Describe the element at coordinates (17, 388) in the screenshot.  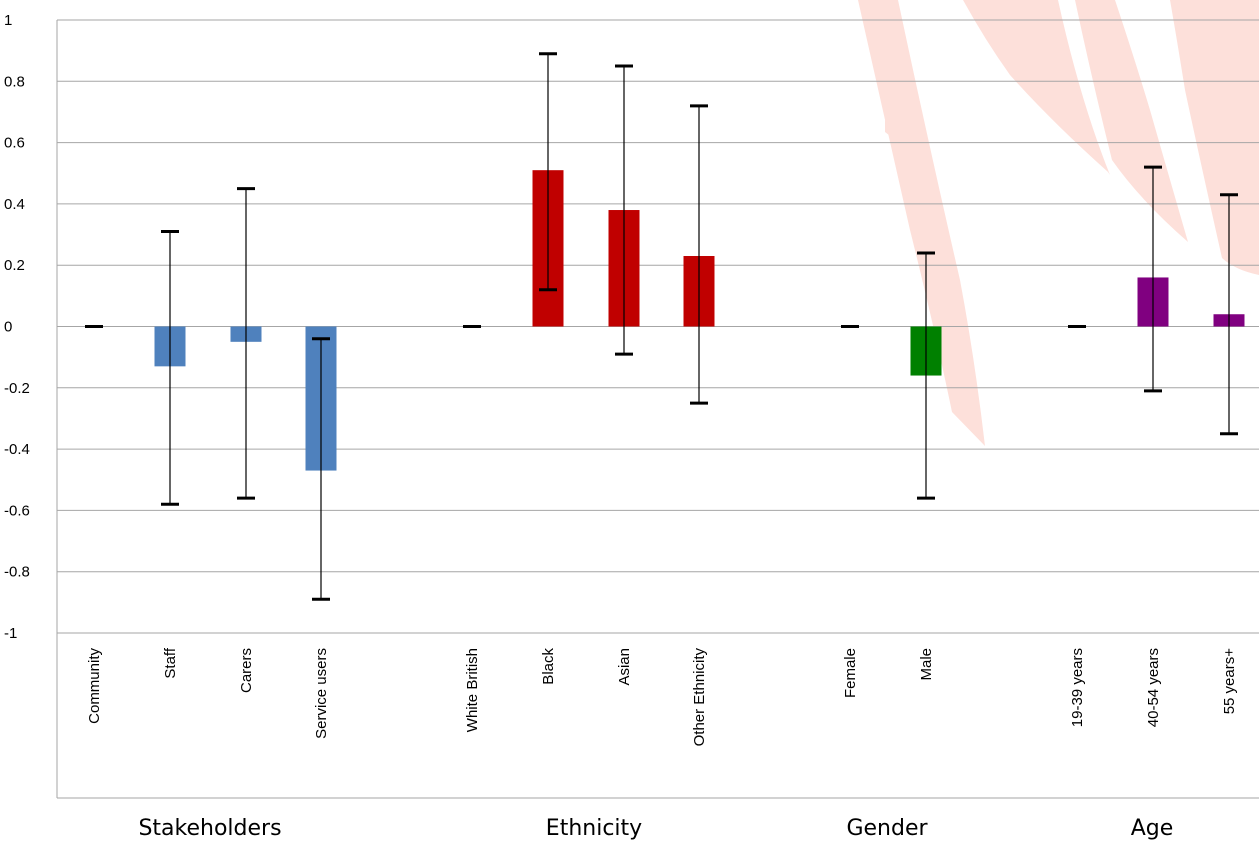
I see `y-tick-label: -0.2` at that location.